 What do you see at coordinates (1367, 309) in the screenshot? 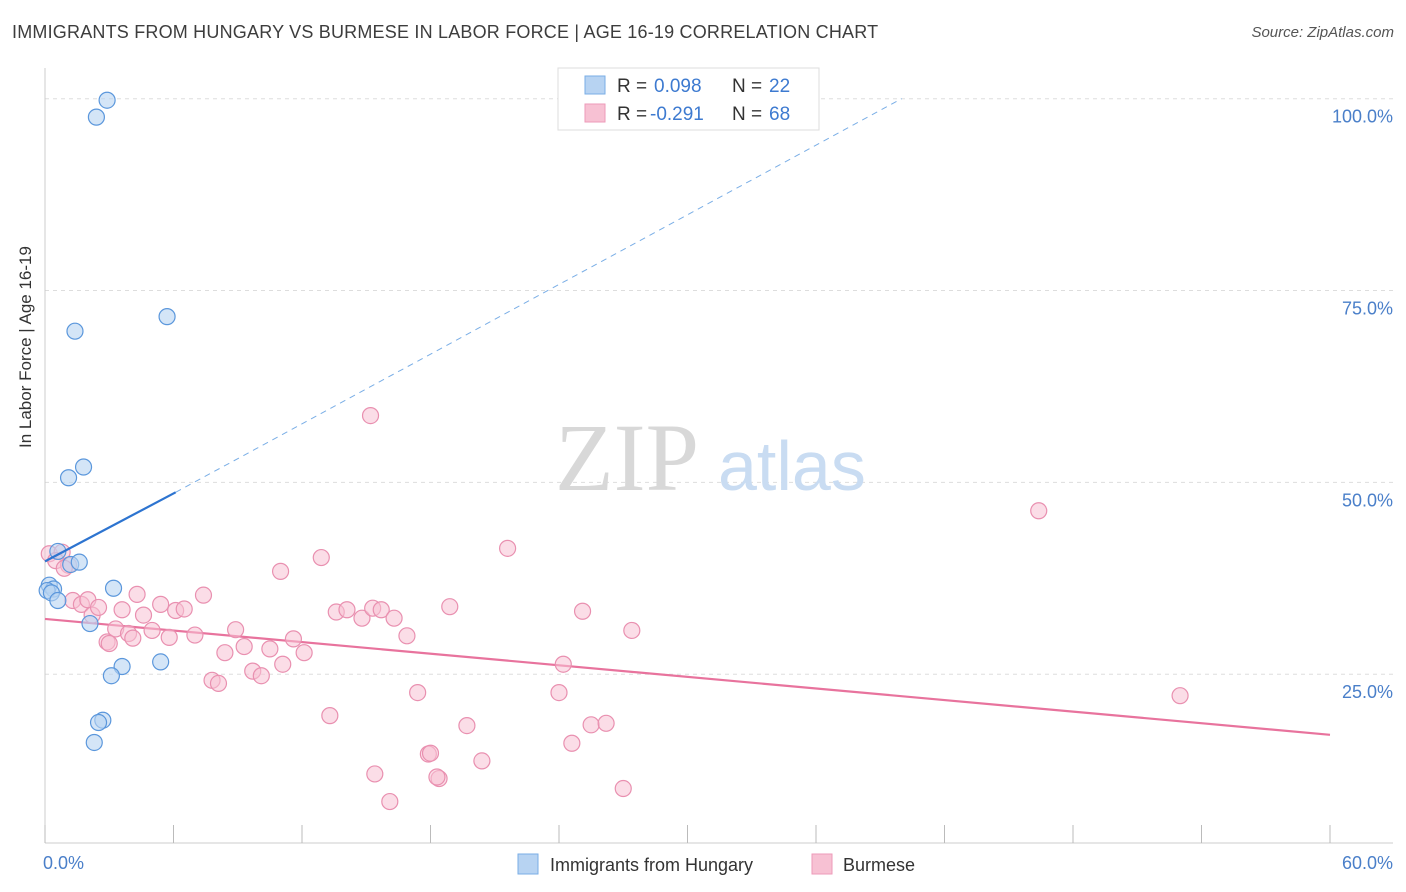
I see `y-tick-label: 75.0%` at bounding box center [1367, 309].